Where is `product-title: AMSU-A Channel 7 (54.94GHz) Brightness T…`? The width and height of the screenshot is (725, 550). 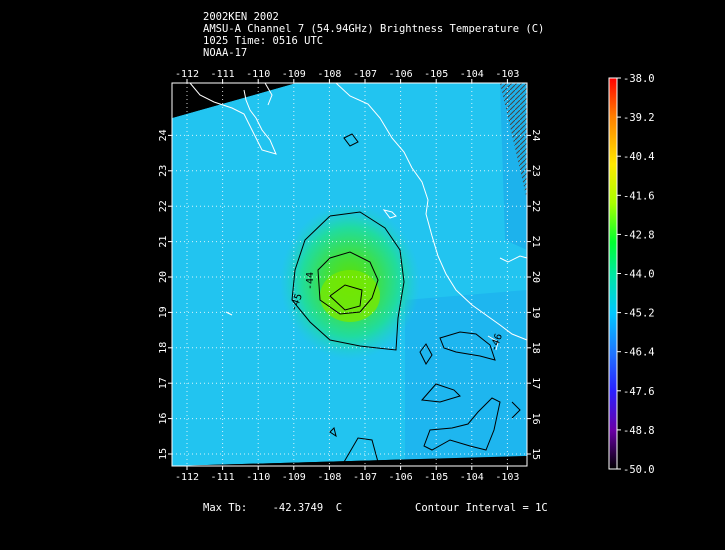 product-title: AMSU-A Channel 7 (54.94GHz) Brightness T… is located at coordinates (374, 29).